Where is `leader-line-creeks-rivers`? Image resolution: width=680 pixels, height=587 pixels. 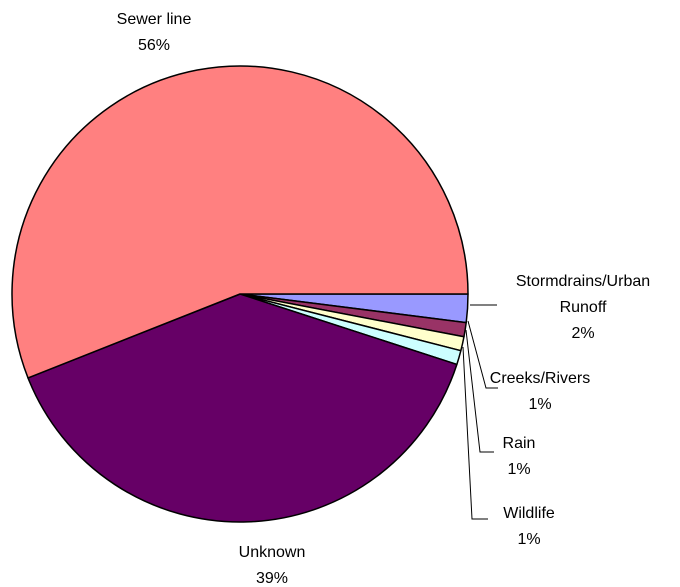
leader-line-creeks-rivers is located at coordinates (482, 354).